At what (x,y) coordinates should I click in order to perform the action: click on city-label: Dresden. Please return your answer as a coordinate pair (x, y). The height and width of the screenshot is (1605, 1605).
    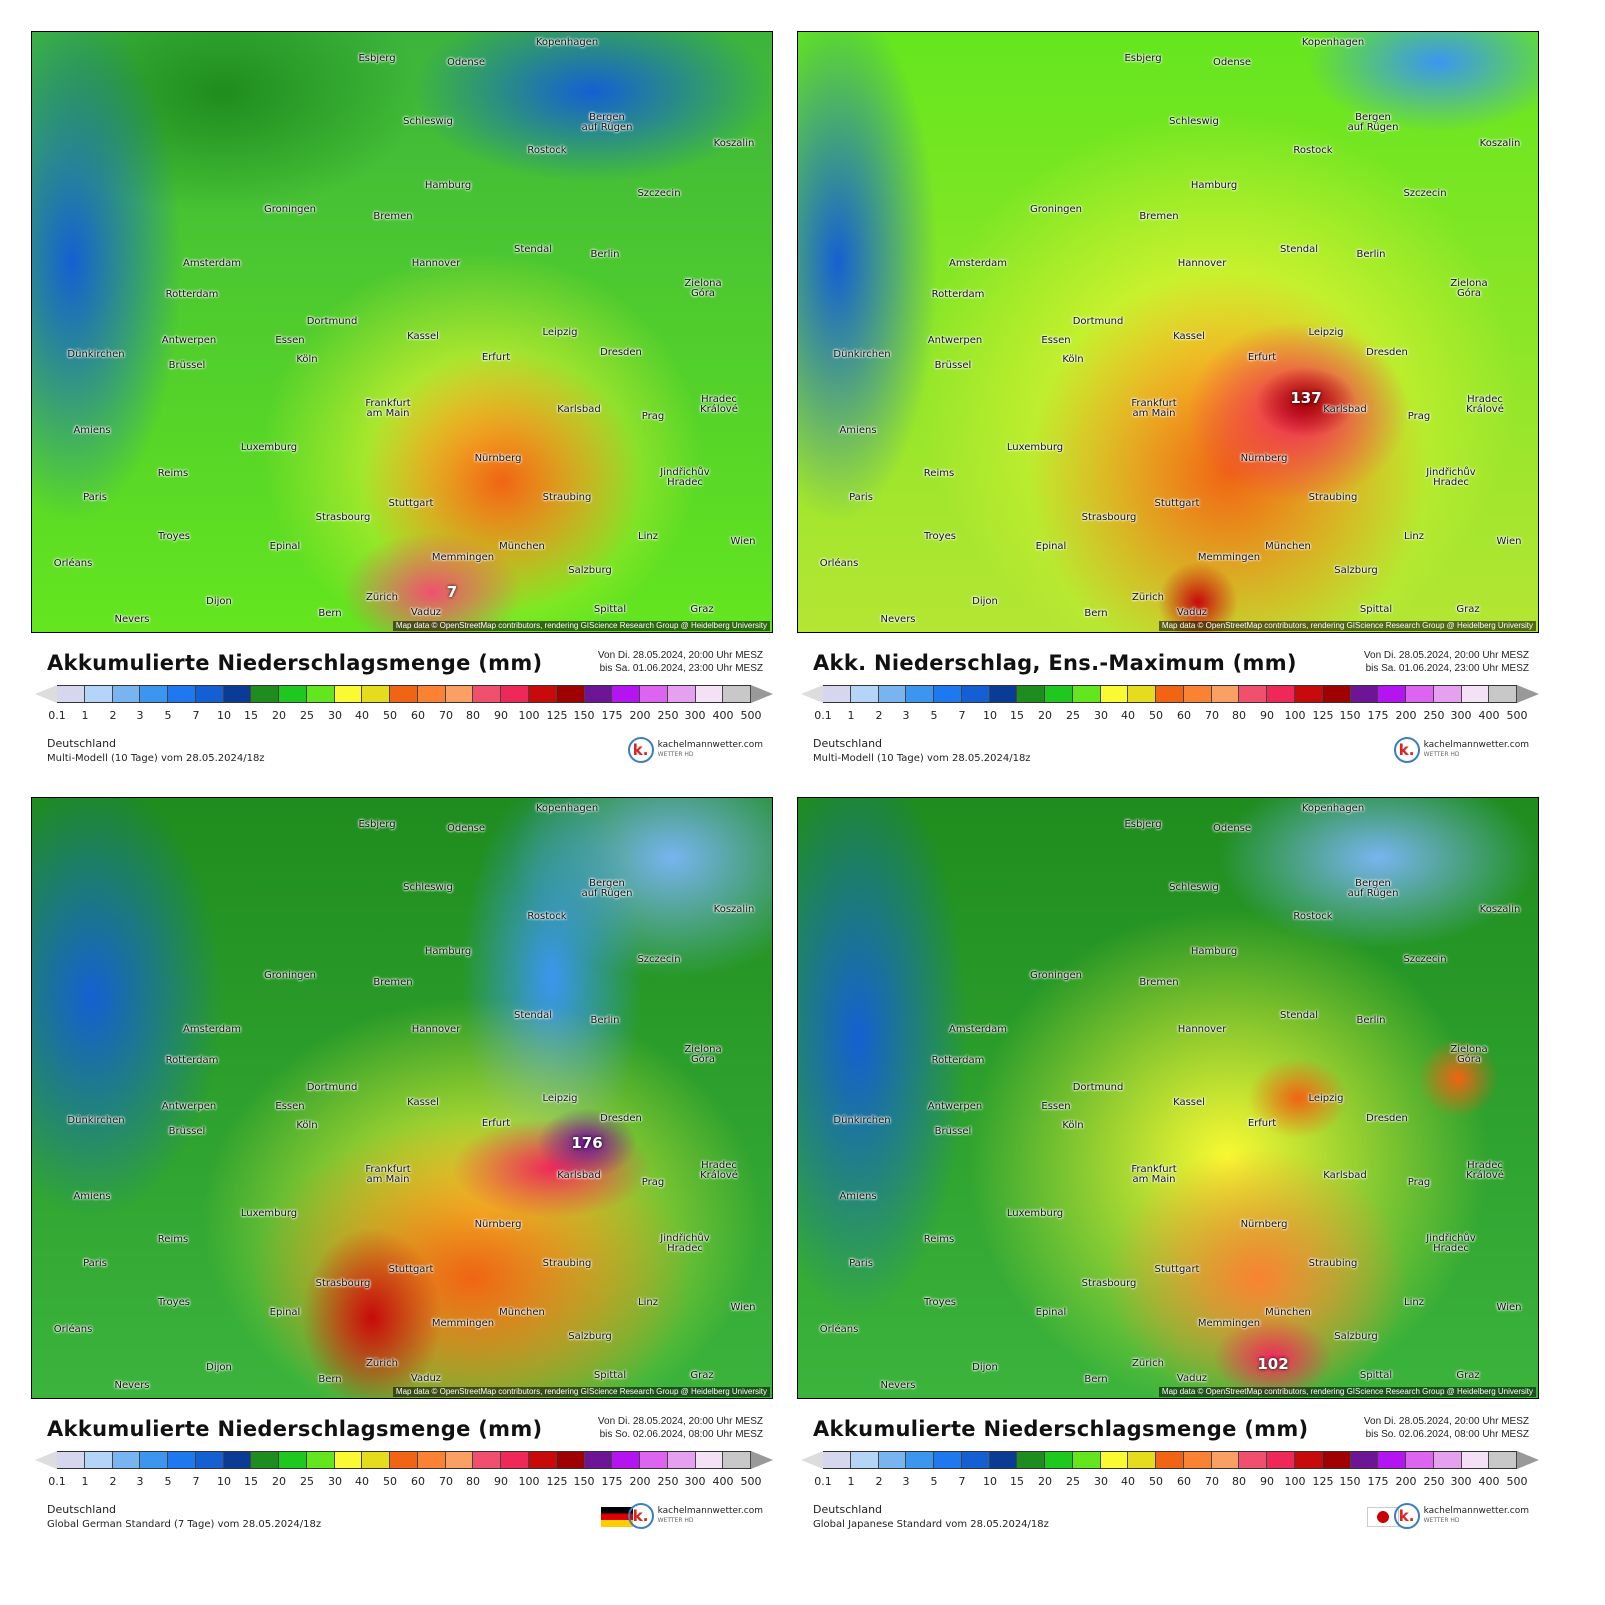
    Looking at the image, I should click on (621, 1118).